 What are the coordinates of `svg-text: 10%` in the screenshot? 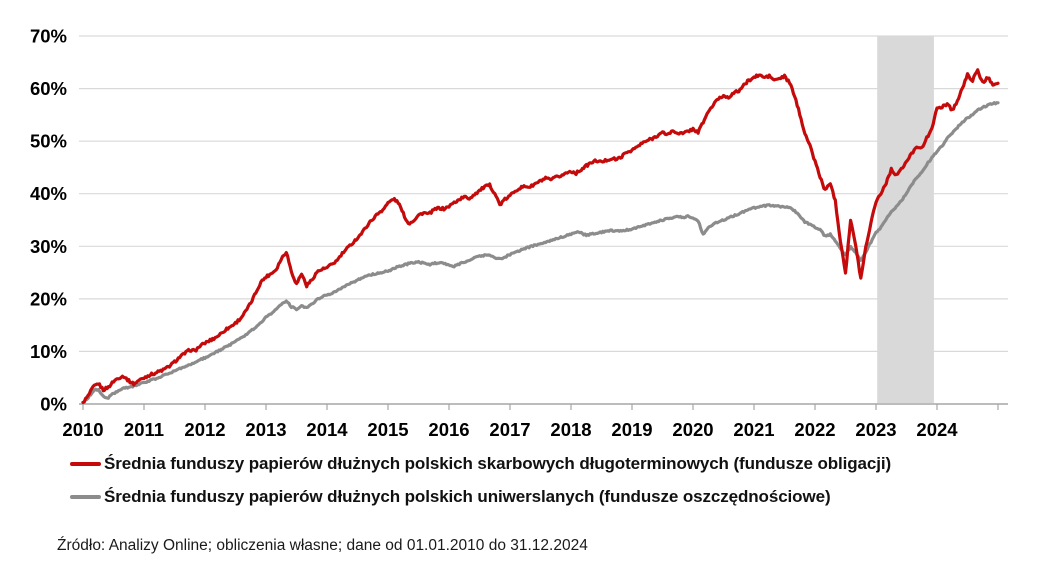 It's located at (48, 351).